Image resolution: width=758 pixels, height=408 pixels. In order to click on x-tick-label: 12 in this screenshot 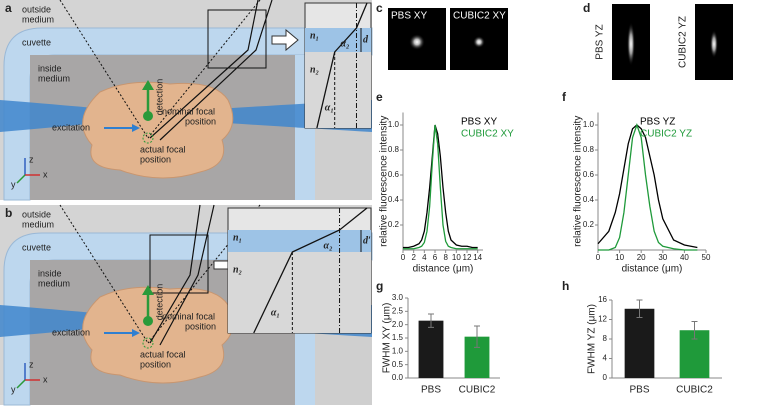, I will do `click(467, 257)`.